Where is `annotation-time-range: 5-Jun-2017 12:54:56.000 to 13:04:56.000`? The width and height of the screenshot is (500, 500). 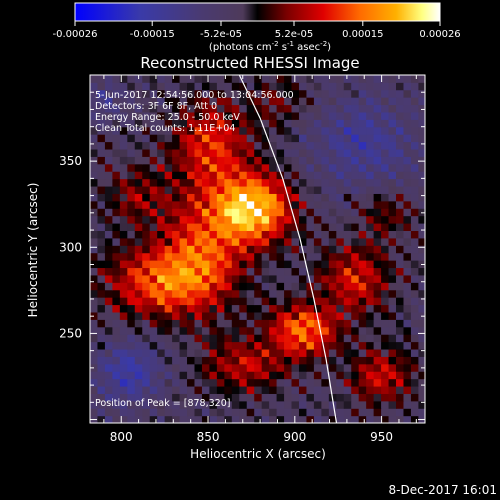 annotation-time-range: 5-Jun-2017 12:54:56.000 to 13:04:56.000 is located at coordinates (194, 95).